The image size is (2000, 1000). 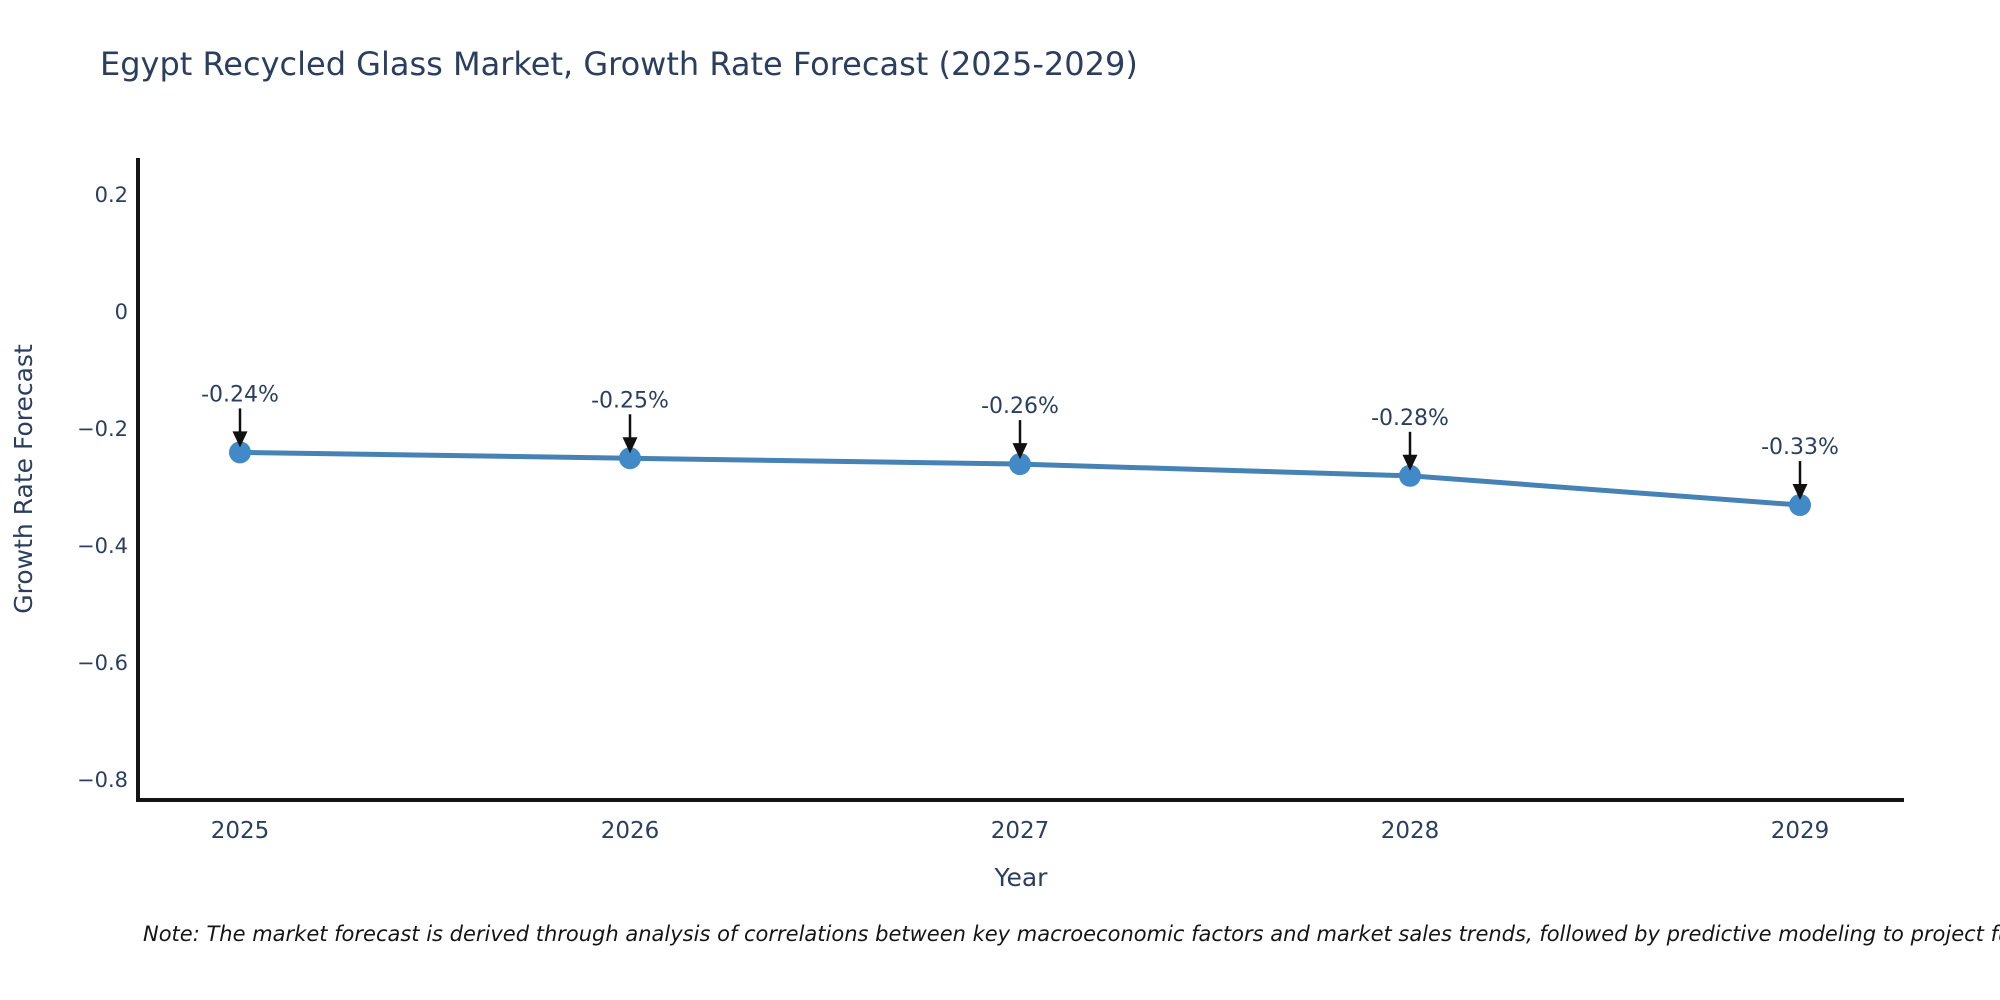 What do you see at coordinates (102, 780) in the screenshot?
I see `y-tick-label: −0.8` at bounding box center [102, 780].